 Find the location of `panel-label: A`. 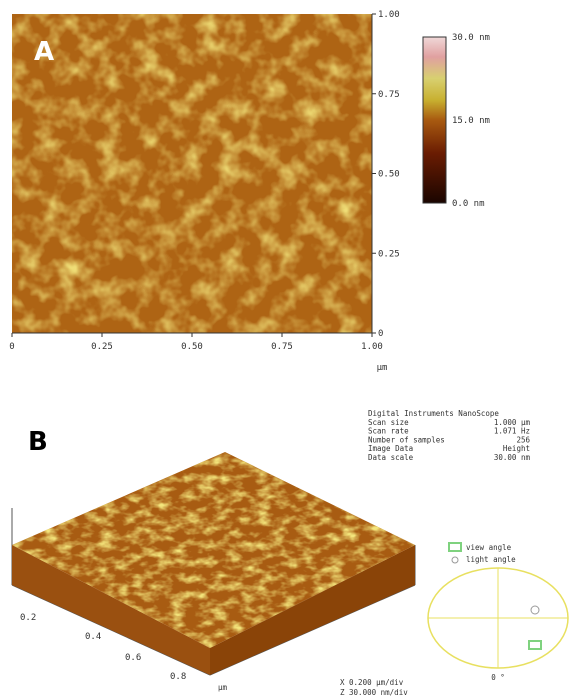

panel-label: A is located at coordinates (44, 52).